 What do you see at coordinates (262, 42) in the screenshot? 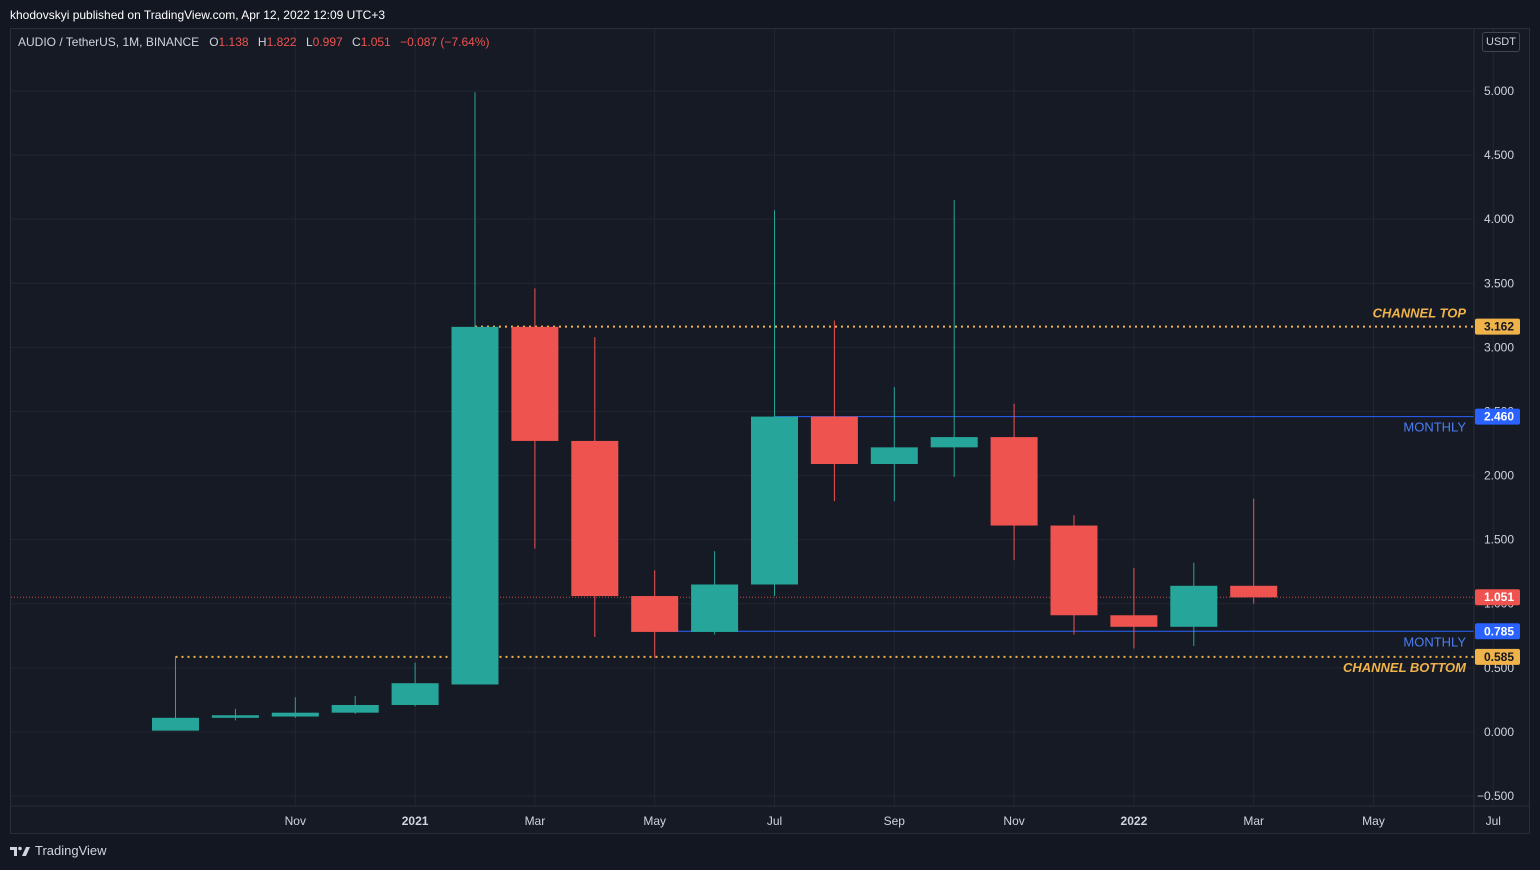
I see `high-label: H` at bounding box center [262, 42].